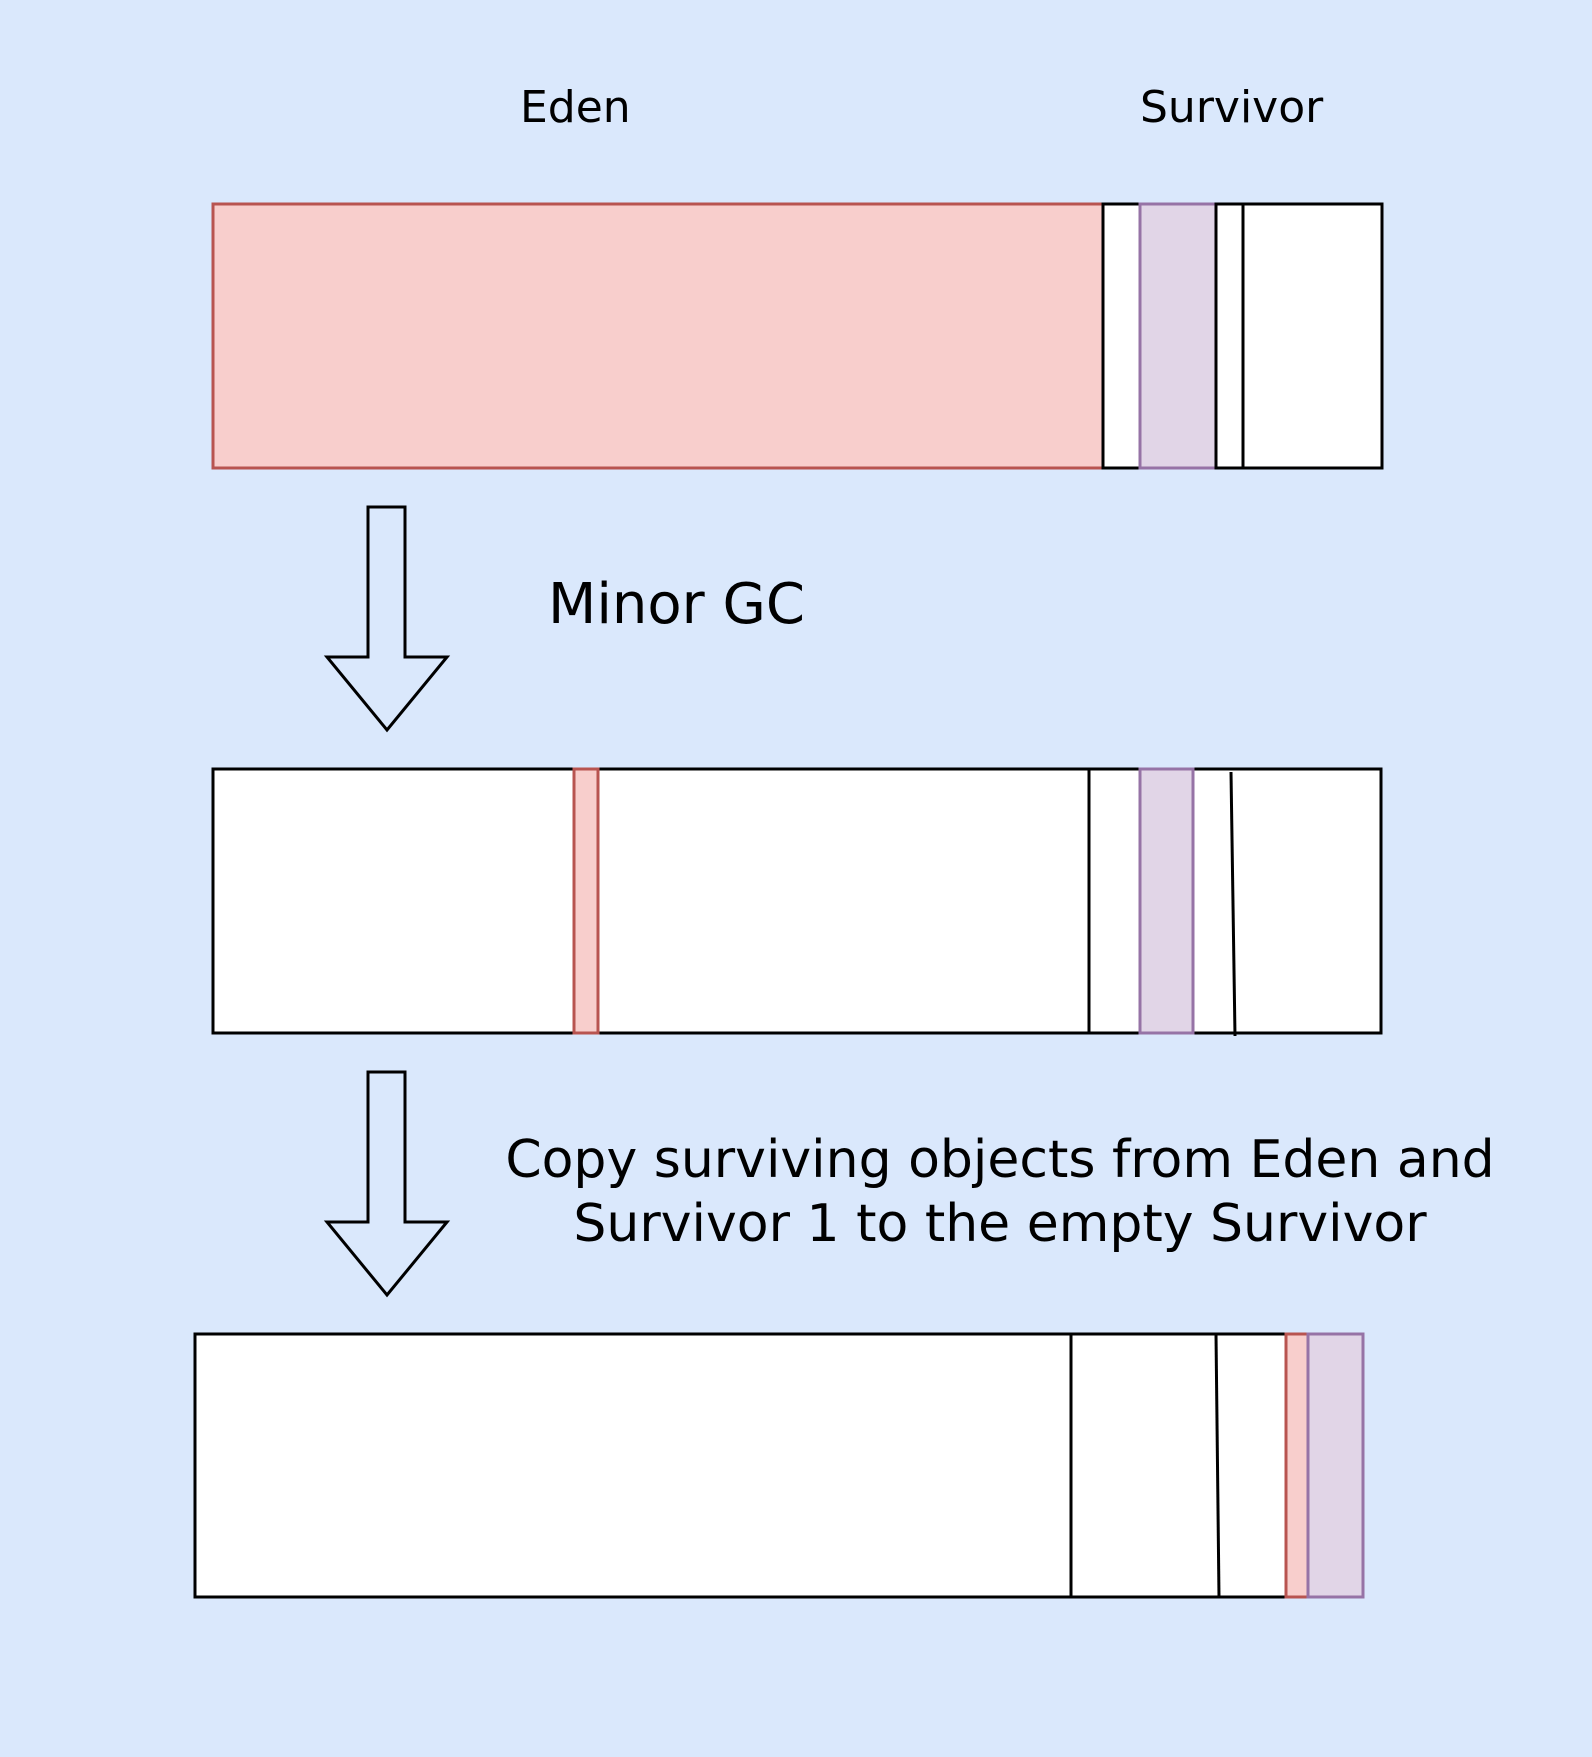 This screenshot has width=1592, height=1757. Describe the element at coordinates (1217, 1465) in the screenshot. I see `survivor-boundary-after` at that location.